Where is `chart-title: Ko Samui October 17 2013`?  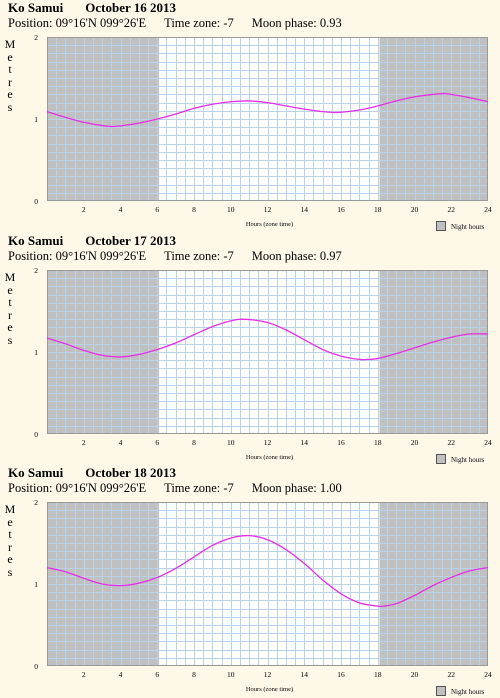 chart-title: Ko Samui October 17 2013 is located at coordinates (92, 241).